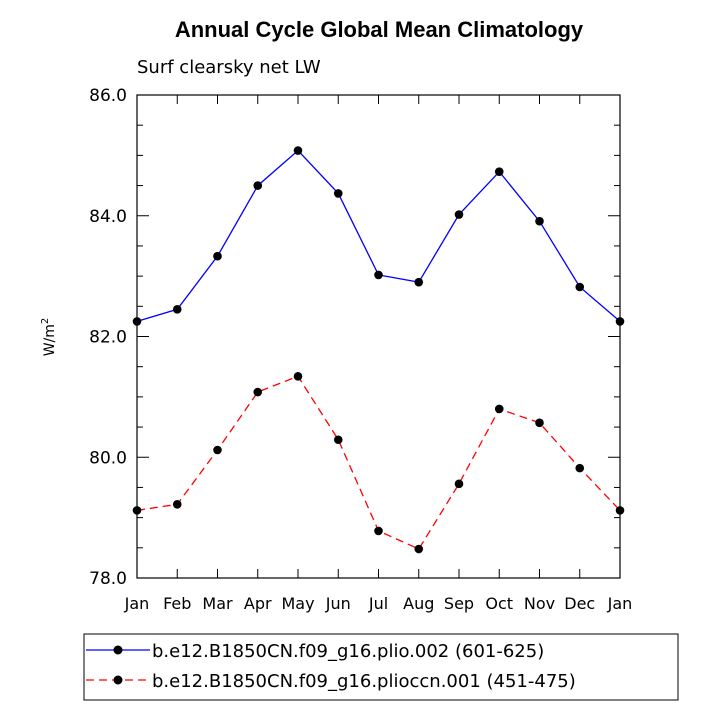  I want to click on x-tick-label: Sep, so click(459, 603).